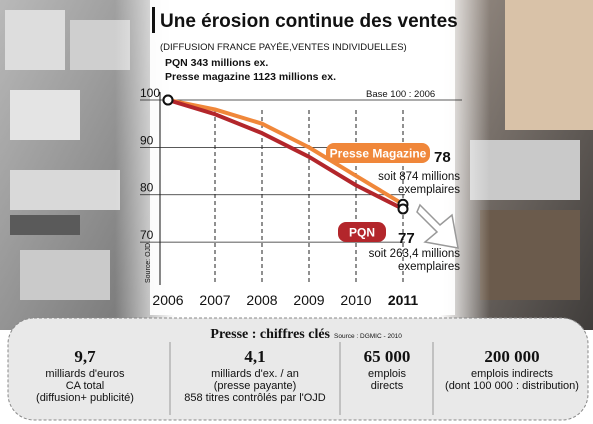 This screenshot has width=593, height=424. I want to click on chart-title: Une érosion continue des ventes, so click(309, 21).